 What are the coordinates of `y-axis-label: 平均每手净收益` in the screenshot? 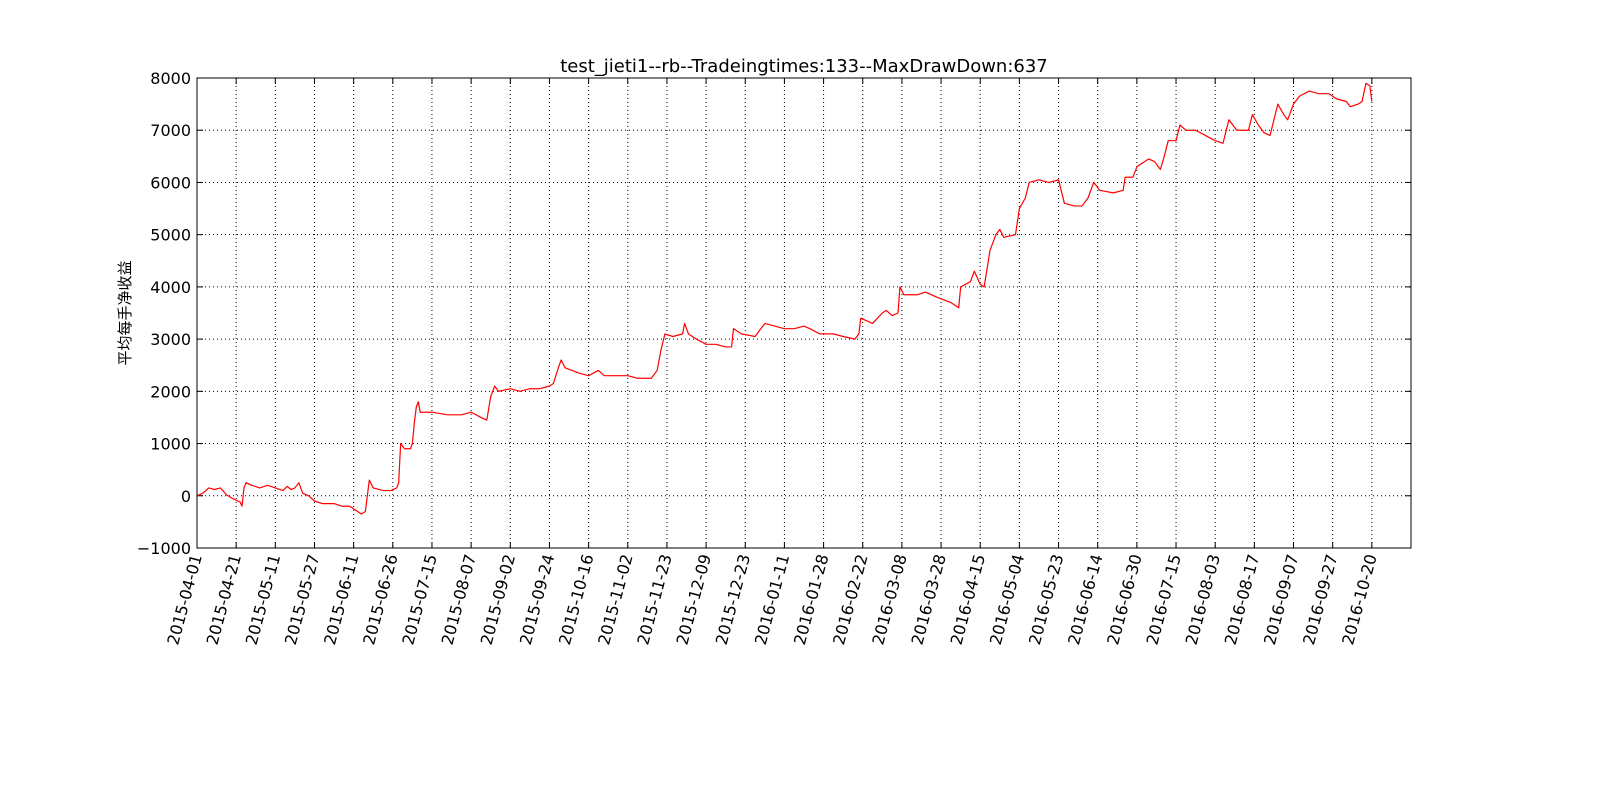 It's located at (125, 312).